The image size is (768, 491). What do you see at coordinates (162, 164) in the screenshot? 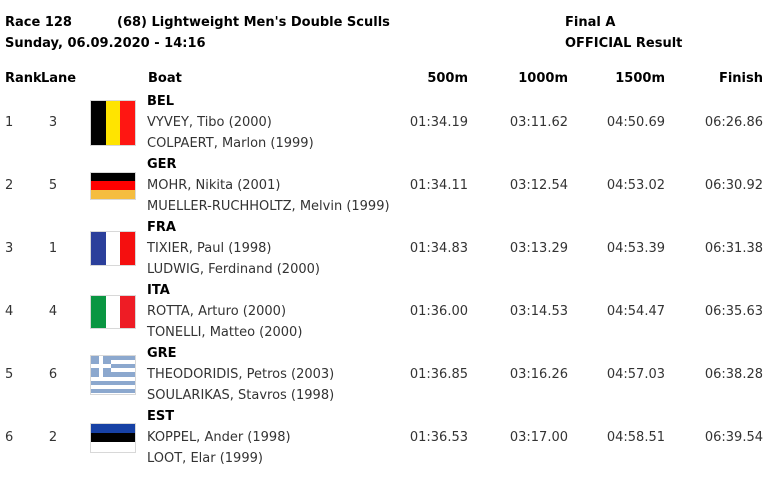
I see `country-code: GER` at bounding box center [162, 164].